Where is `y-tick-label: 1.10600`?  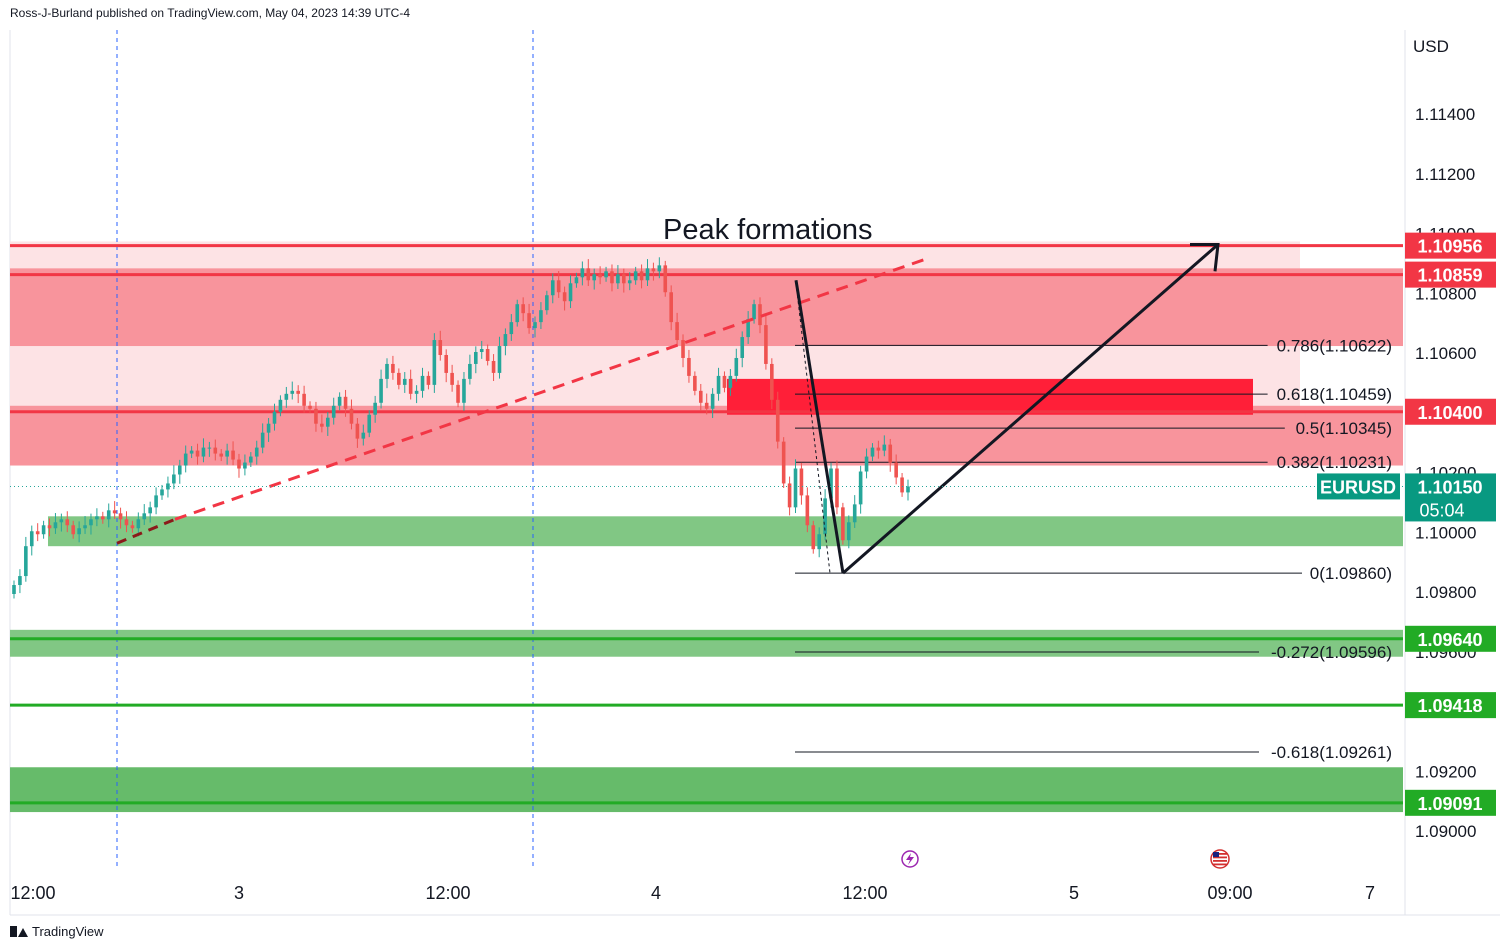 y-tick-label: 1.10600 is located at coordinates (1445, 353).